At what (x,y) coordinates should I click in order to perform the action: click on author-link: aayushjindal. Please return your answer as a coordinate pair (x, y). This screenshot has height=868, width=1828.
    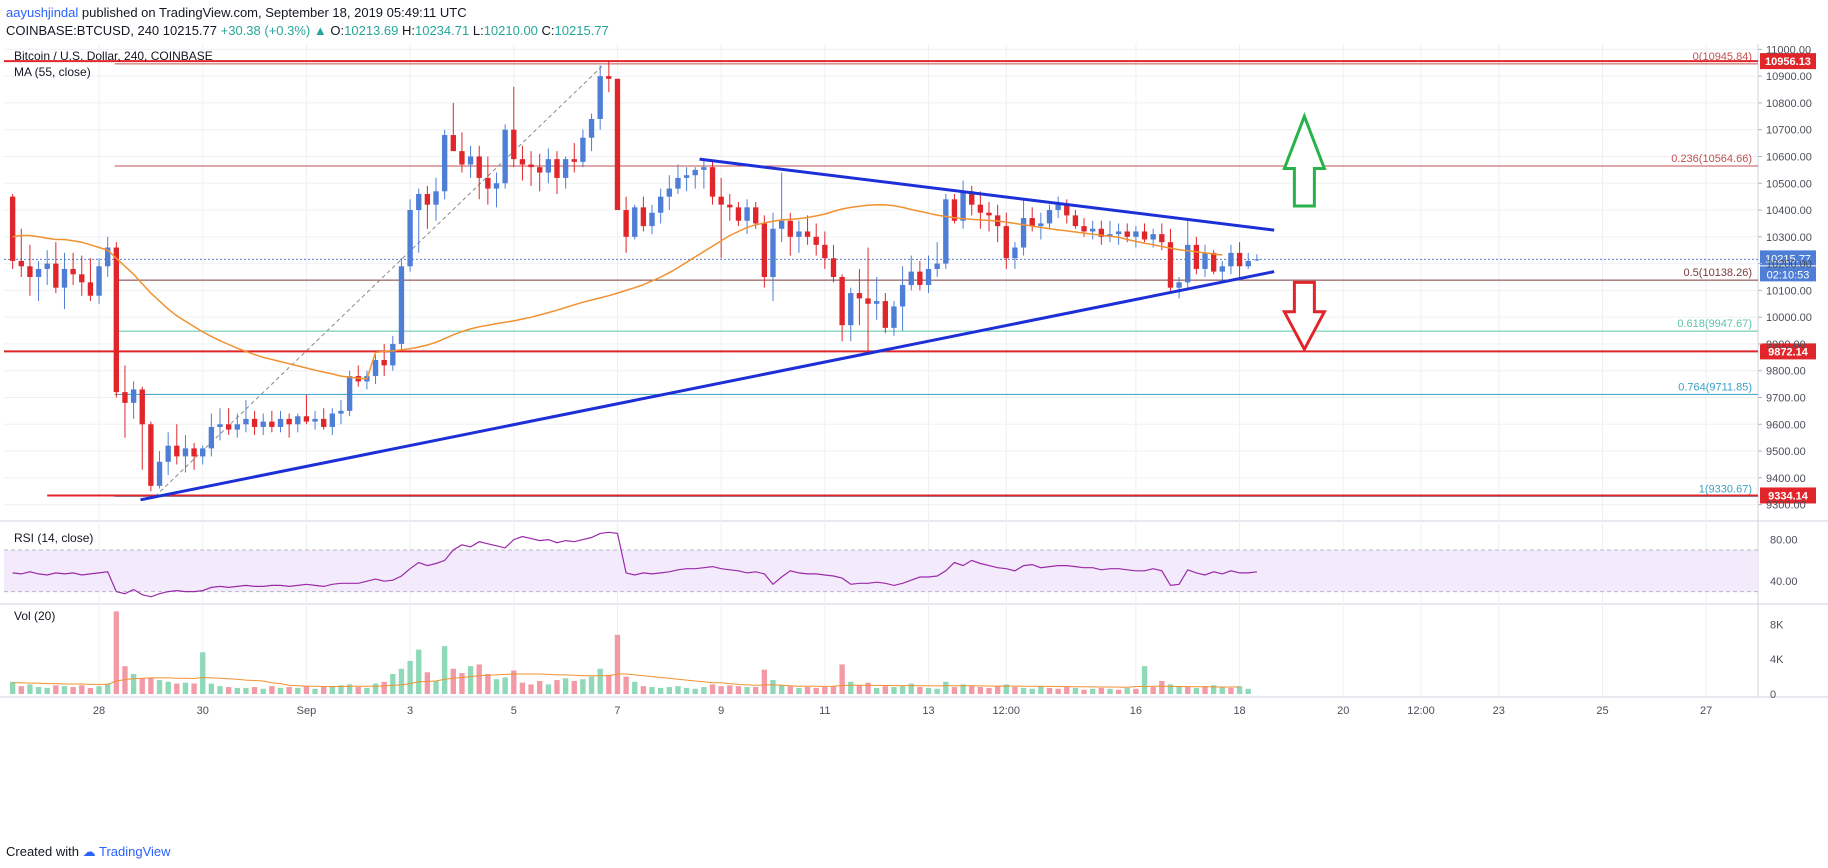
    Looking at the image, I should click on (42, 12).